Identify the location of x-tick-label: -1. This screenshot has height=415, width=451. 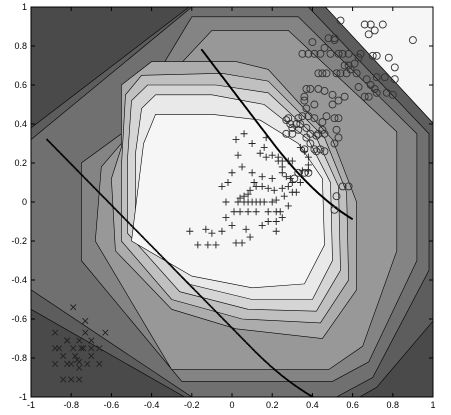
(31, 405).